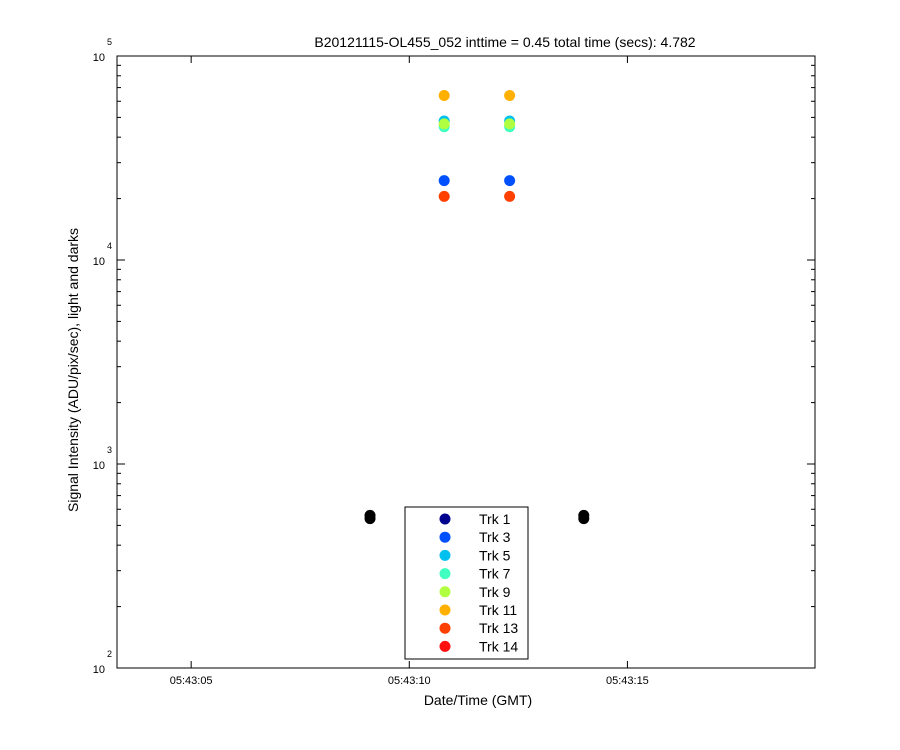 This screenshot has height=750, width=900. Describe the element at coordinates (495, 592) in the screenshot. I see `legend-label: Trk 9` at that location.